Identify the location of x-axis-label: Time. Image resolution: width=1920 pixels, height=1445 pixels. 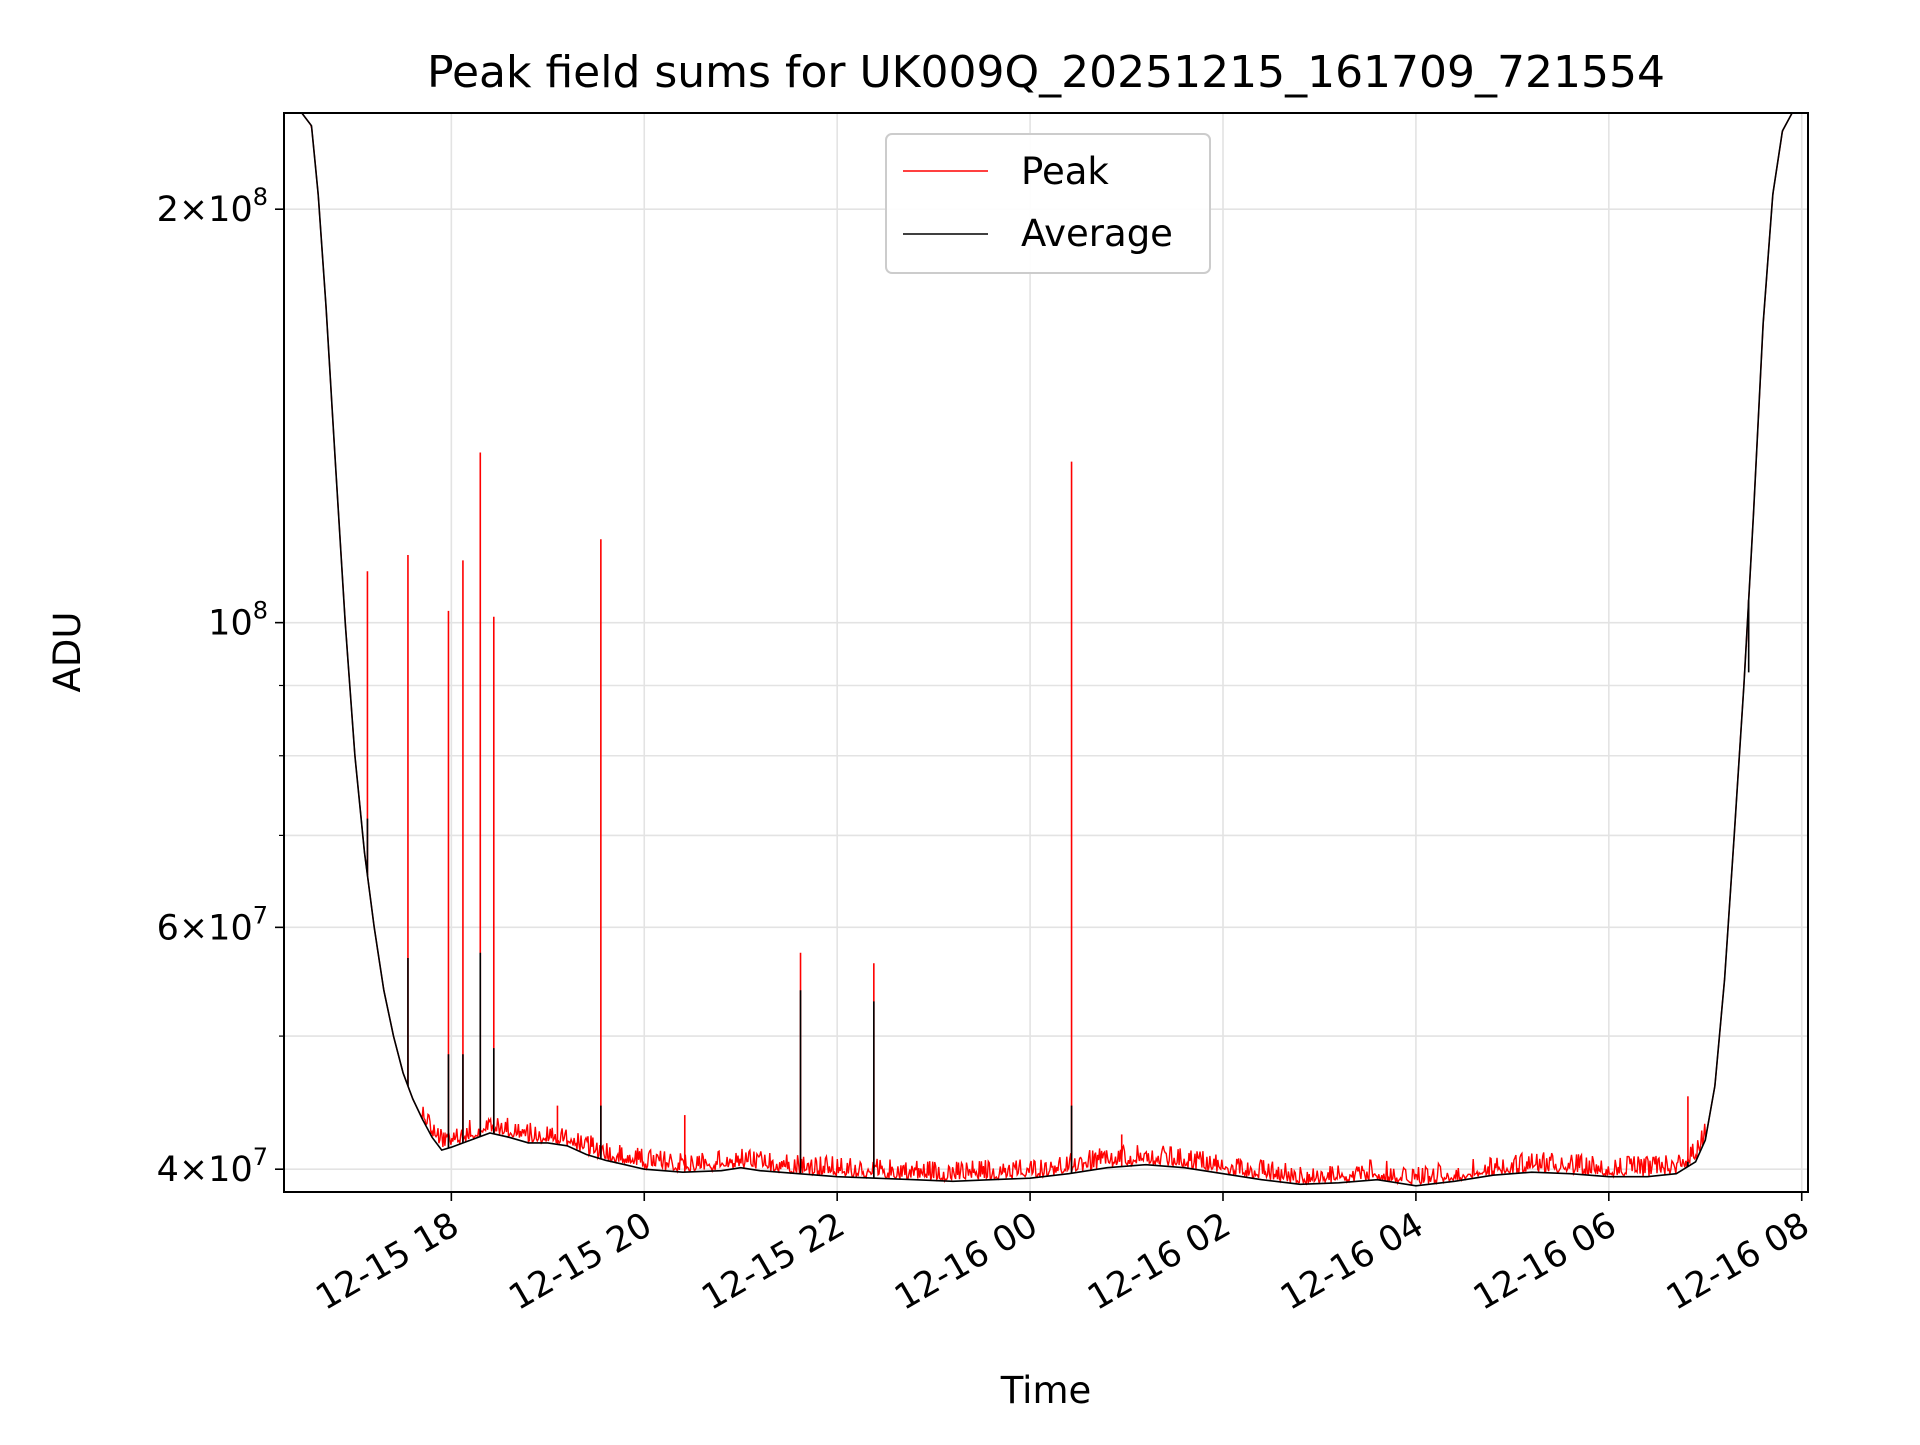
(1046, 1390).